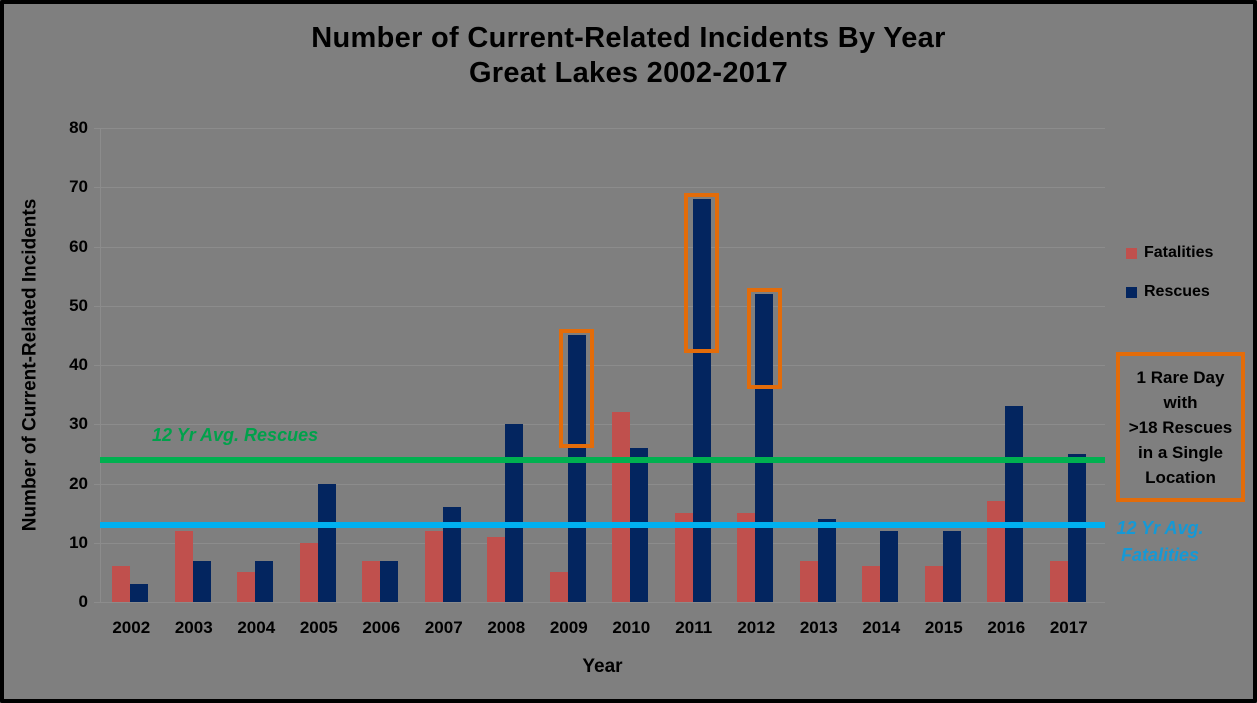 This screenshot has width=1257, height=703. I want to click on x-tick-label-2009: 2009, so click(568, 627).